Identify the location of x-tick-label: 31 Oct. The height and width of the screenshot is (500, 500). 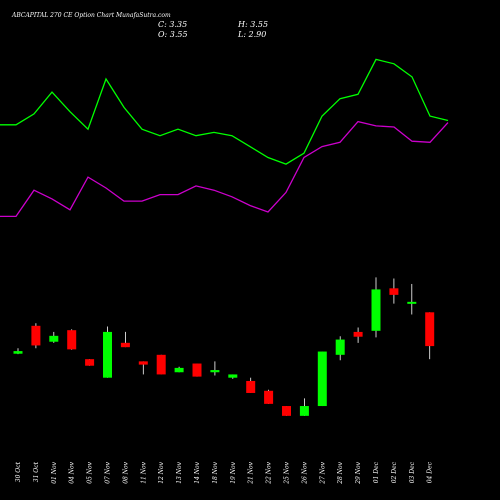
(36, 471).